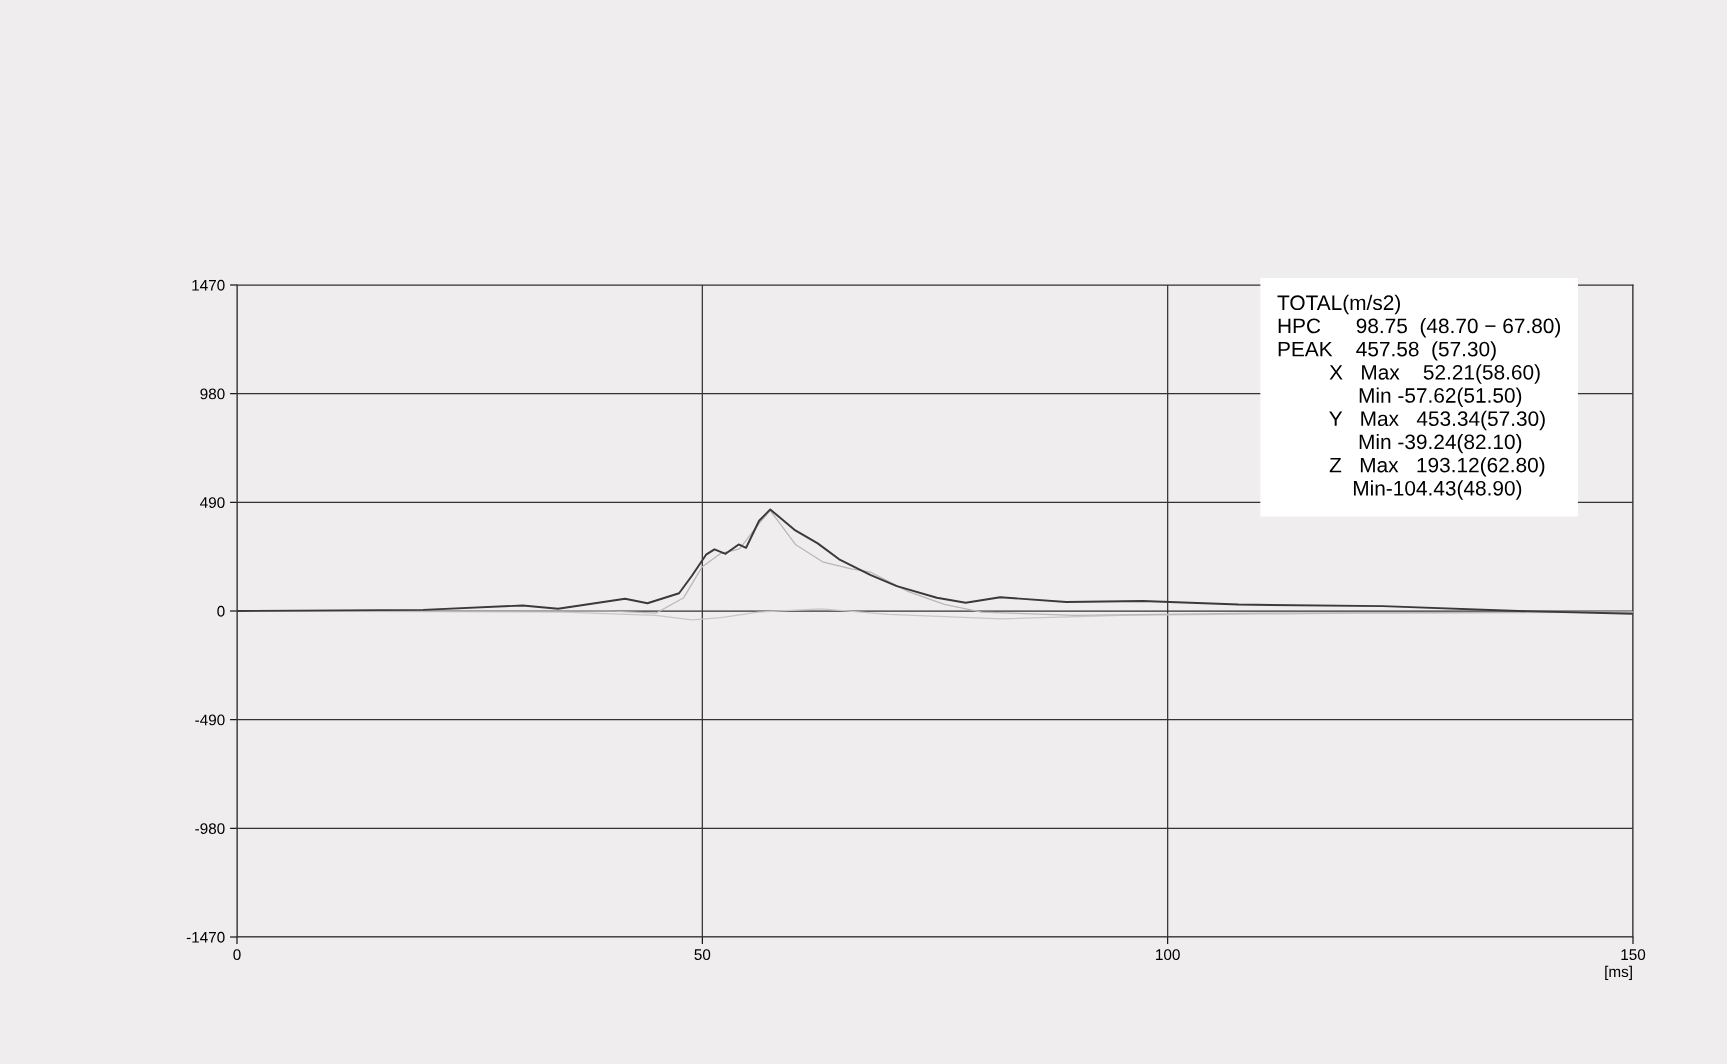  What do you see at coordinates (212, 394) in the screenshot?
I see `y-tick-label: 980` at bounding box center [212, 394].